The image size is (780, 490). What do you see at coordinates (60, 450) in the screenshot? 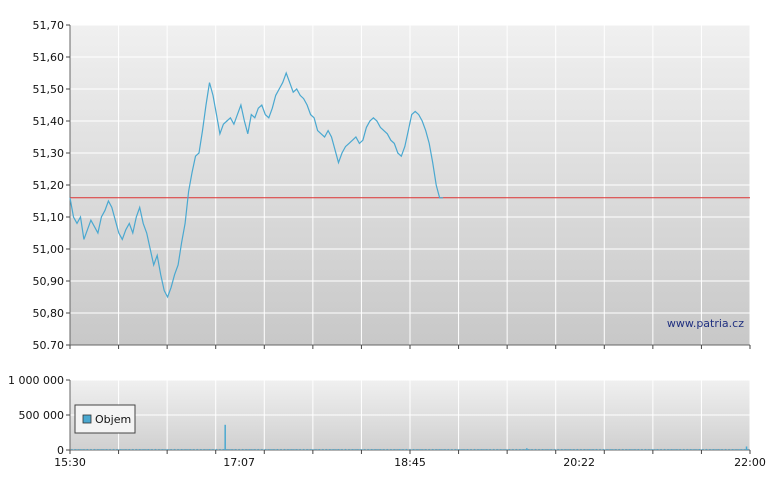
I see `volume-y-tick-label: 0` at bounding box center [60, 450].